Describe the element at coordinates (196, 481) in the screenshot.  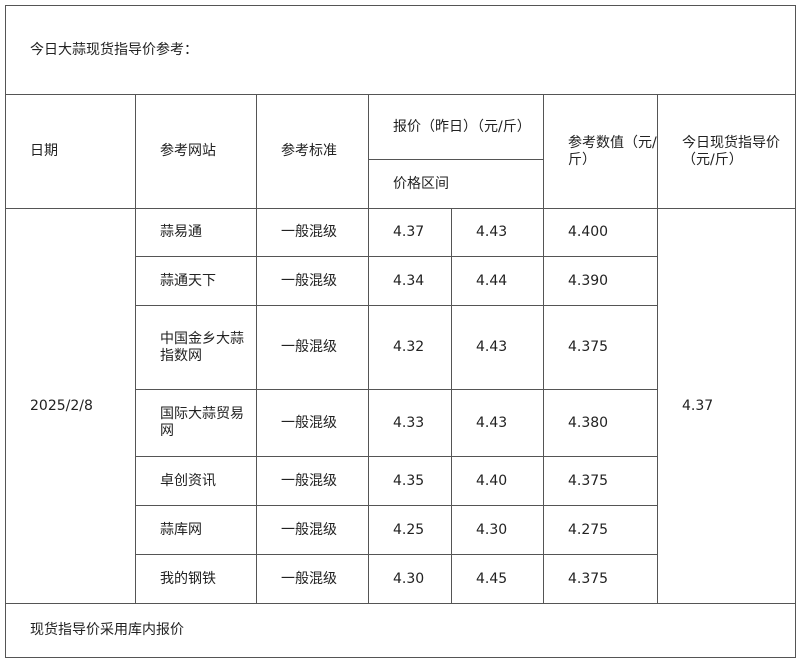
I see `site-cell: 卓创资讯` at that location.